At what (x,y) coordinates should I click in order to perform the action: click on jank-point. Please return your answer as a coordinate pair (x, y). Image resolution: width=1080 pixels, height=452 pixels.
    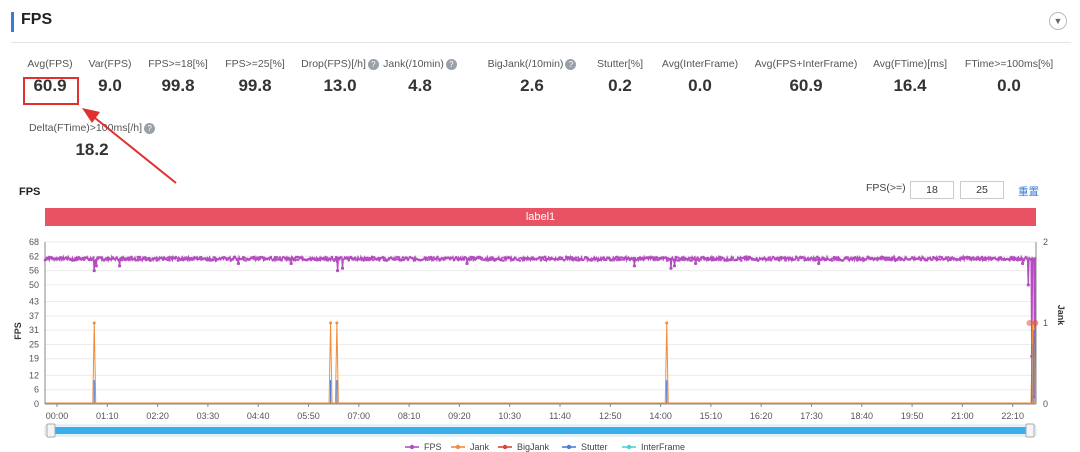
    Looking at the image, I should click on (667, 323).